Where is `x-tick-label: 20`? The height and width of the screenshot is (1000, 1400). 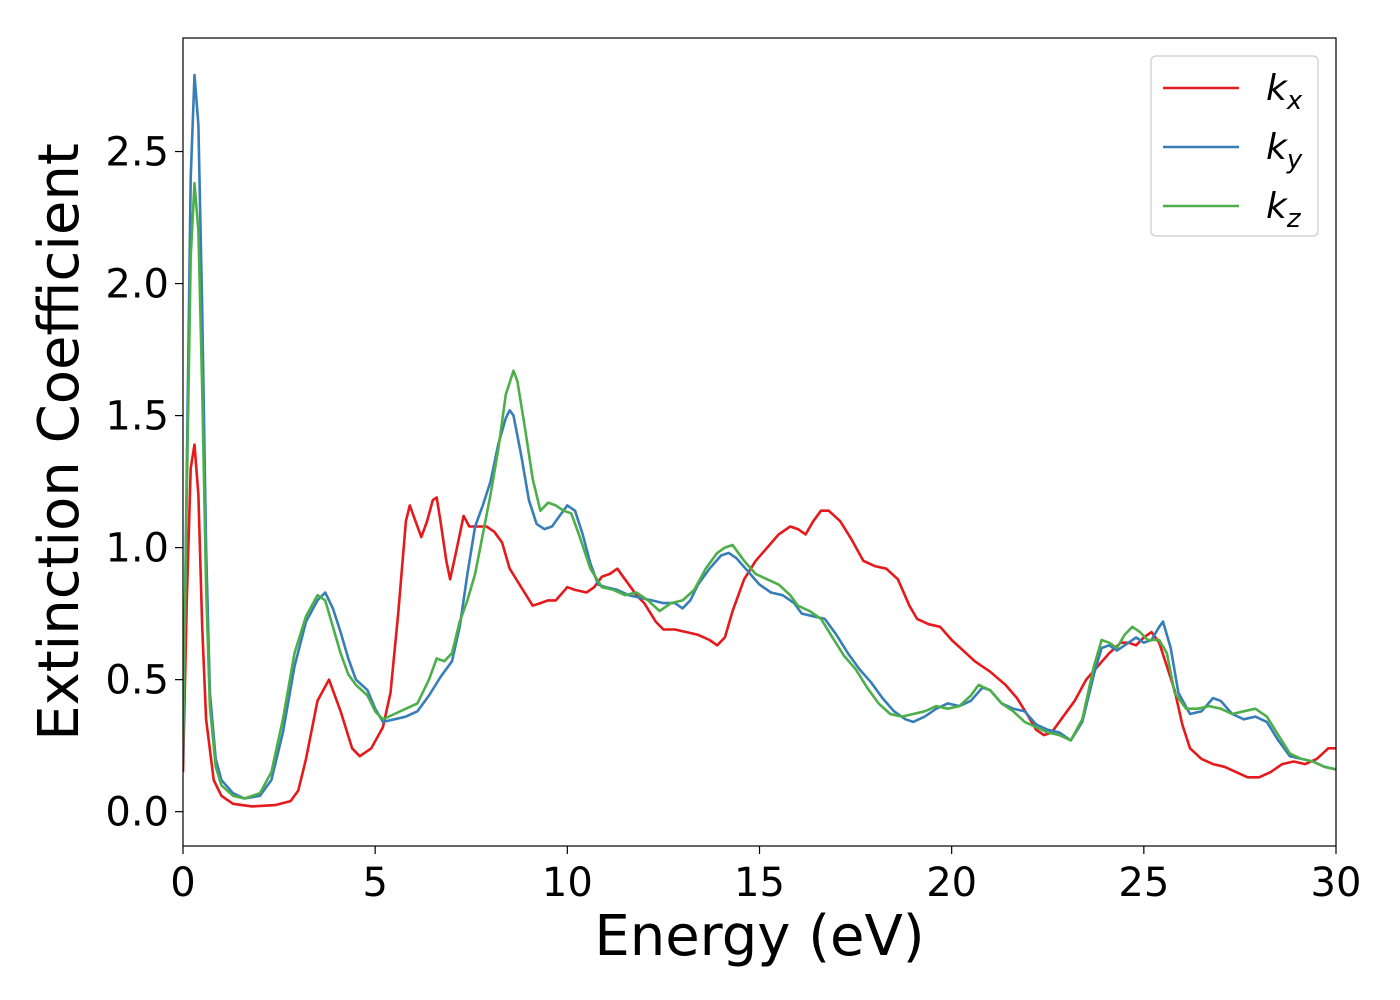
x-tick-label: 20 is located at coordinates (951, 883).